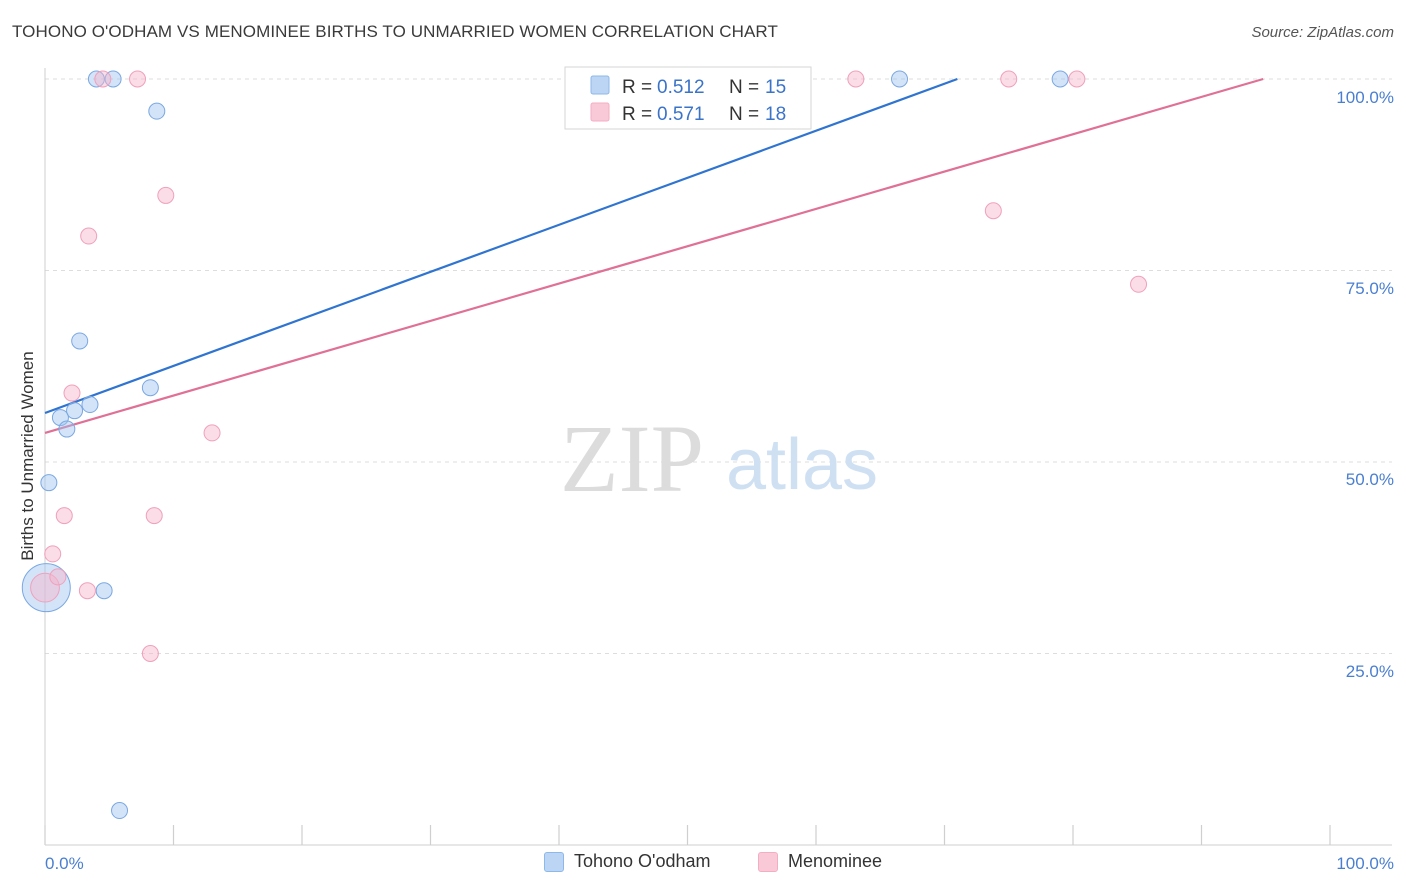  Describe the element at coordinates (1370, 671) in the screenshot. I see `y-tick-label-25: 25.0%` at that location.